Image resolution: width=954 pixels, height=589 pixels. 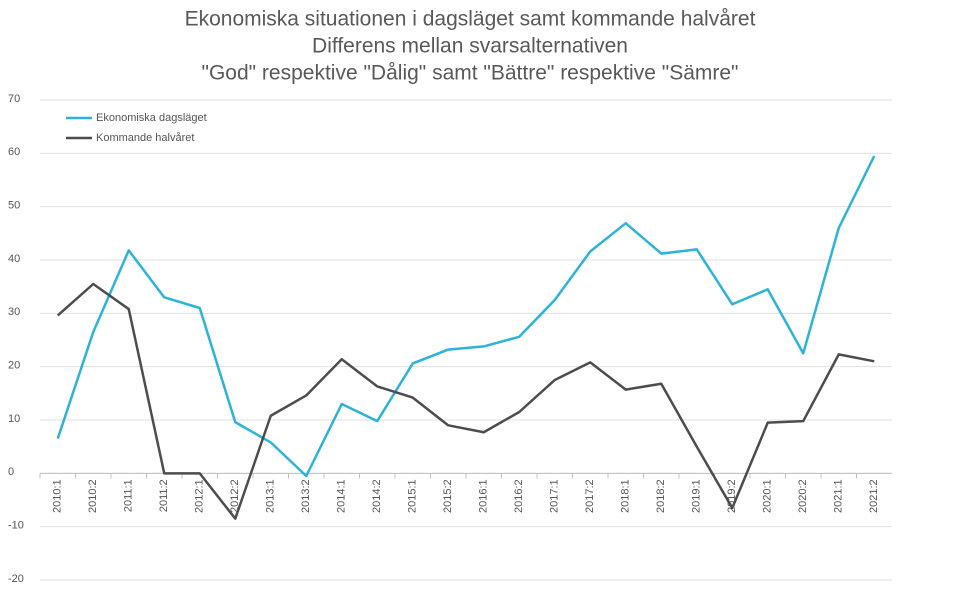 What do you see at coordinates (14, 366) in the screenshot?
I see `y-tick-label: 20` at bounding box center [14, 366].